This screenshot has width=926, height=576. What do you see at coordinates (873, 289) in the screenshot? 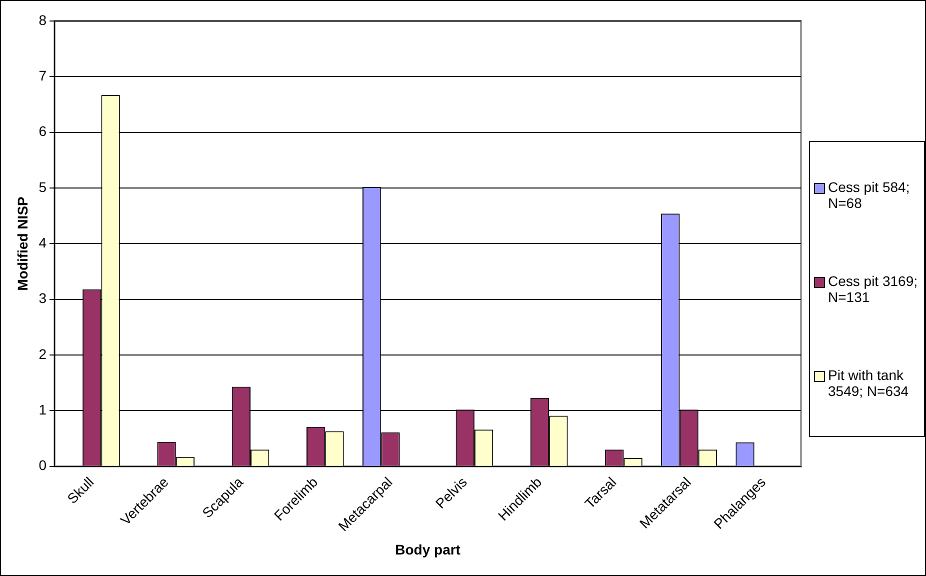
I see `legend-label: Cess pit 3169; N=131` at bounding box center [873, 289].